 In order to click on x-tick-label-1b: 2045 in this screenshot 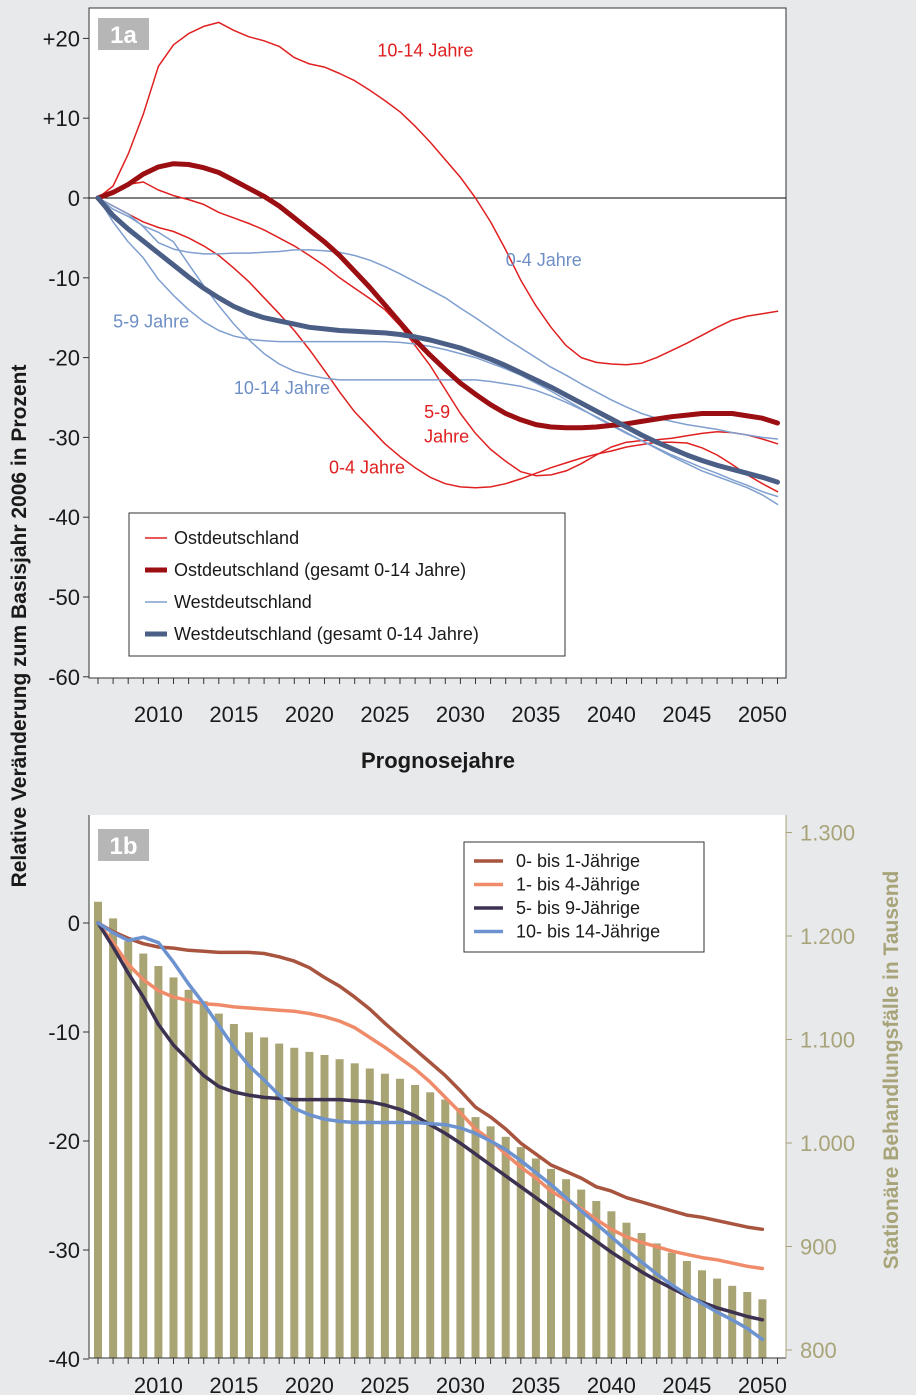, I will do `click(686, 1384)`.